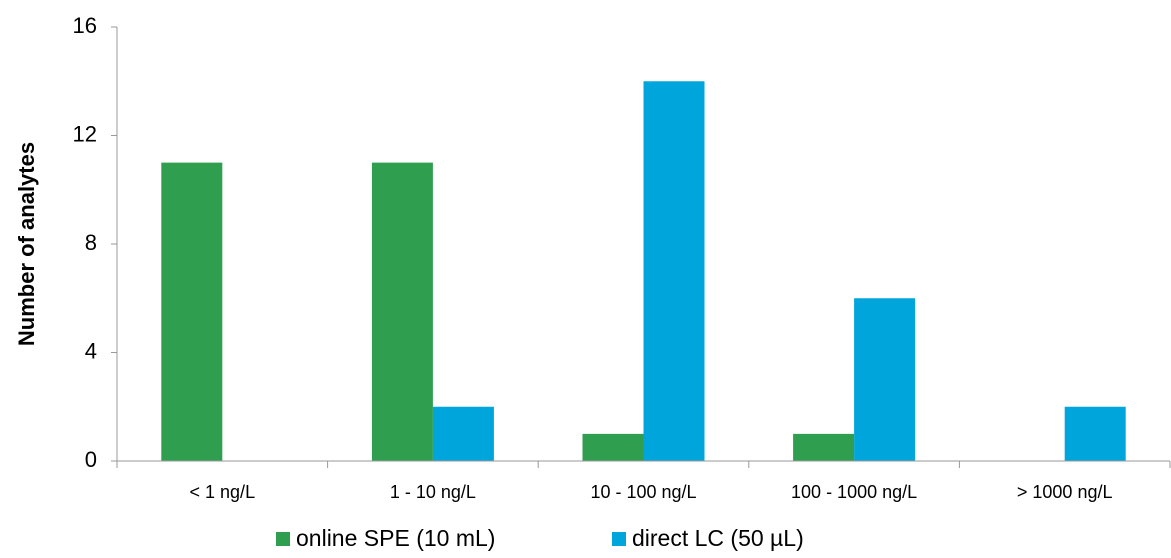 The height and width of the screenshot is (558, 1171). I want to click on y-tick-label: 8, so click(91, 242).